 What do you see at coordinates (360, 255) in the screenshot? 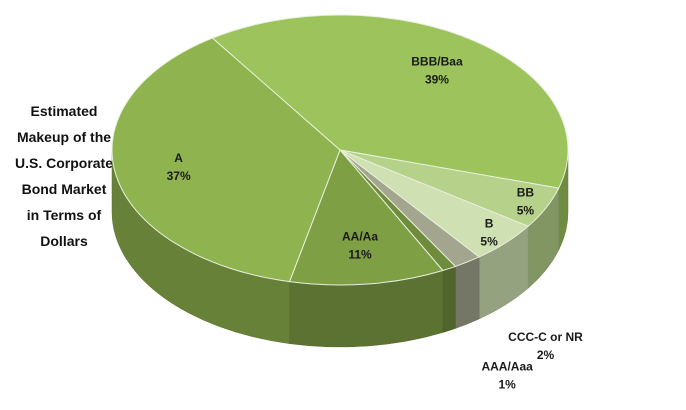
I see `slice-value-label: 11%` at bounding box center [360, 255].